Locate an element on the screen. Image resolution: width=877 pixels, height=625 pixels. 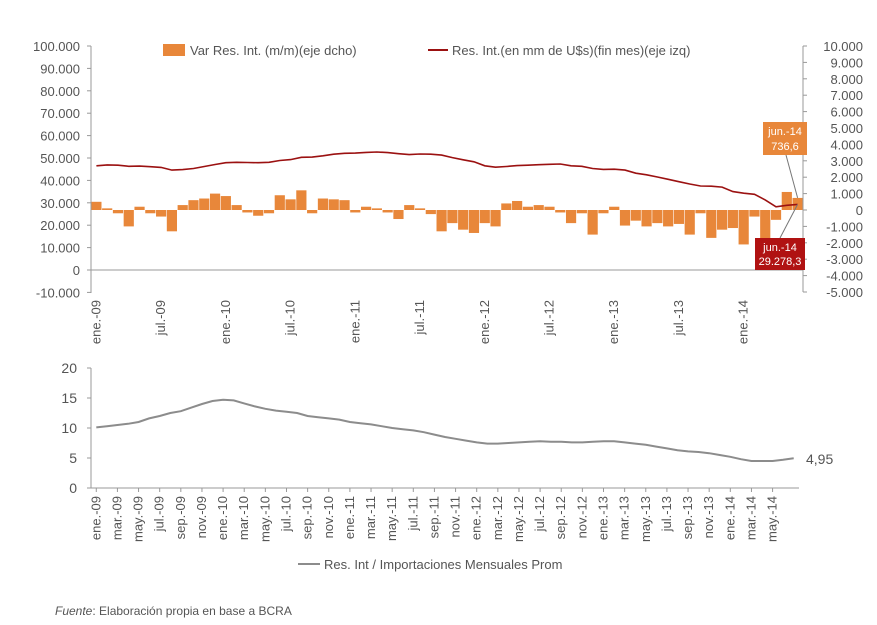
left-axis-tick-label: 100.000 is located at coordinates (56, 46).